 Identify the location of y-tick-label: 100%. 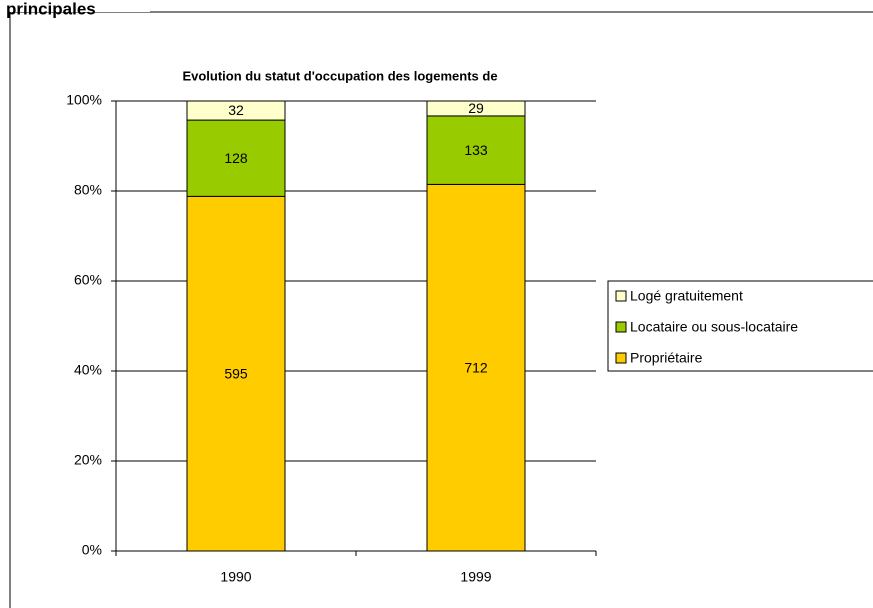
(84, 100).